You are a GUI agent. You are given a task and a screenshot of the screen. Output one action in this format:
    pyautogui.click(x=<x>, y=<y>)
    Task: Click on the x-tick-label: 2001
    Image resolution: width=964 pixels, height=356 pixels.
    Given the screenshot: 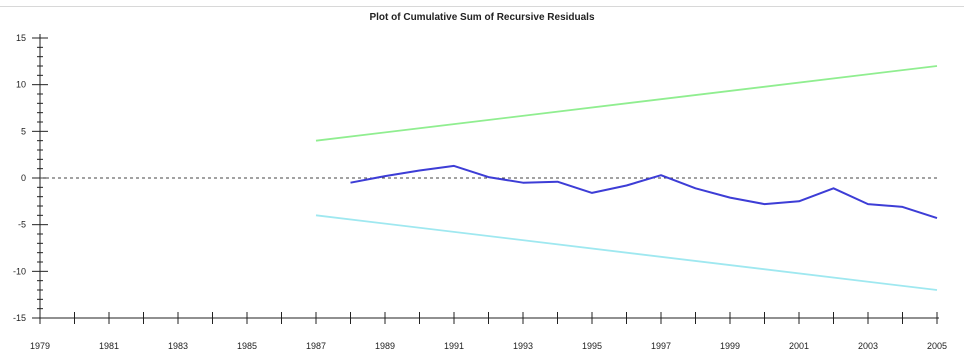 What is the action you would take?
    pyautogui.click(x=799, y=346)
    